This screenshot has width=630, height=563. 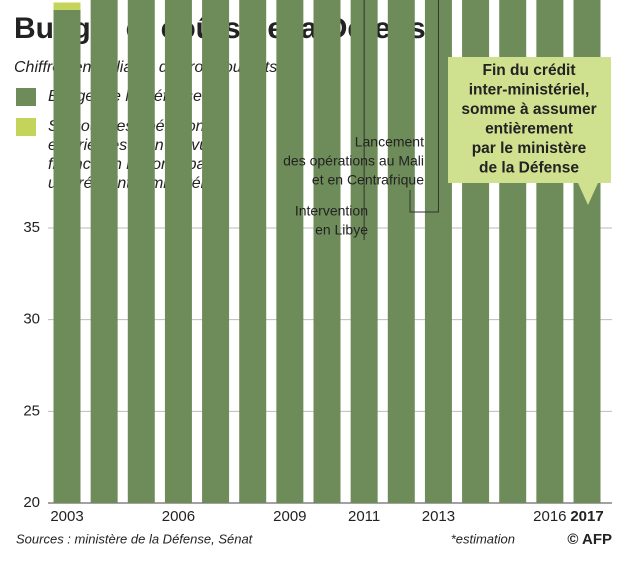 I want to click on x-tick-label: 2016, so click(x=549, y=516).